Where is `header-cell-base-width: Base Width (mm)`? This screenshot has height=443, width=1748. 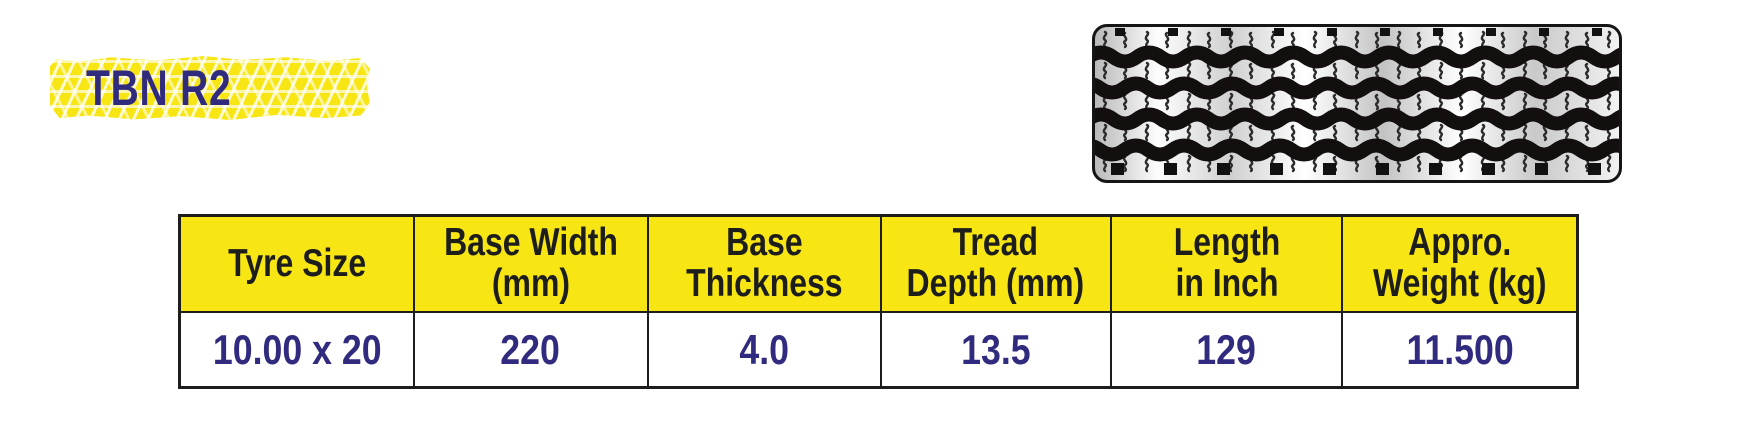 header-cell-base-width: Base Width (mm) is located at coordinates (530, 263).